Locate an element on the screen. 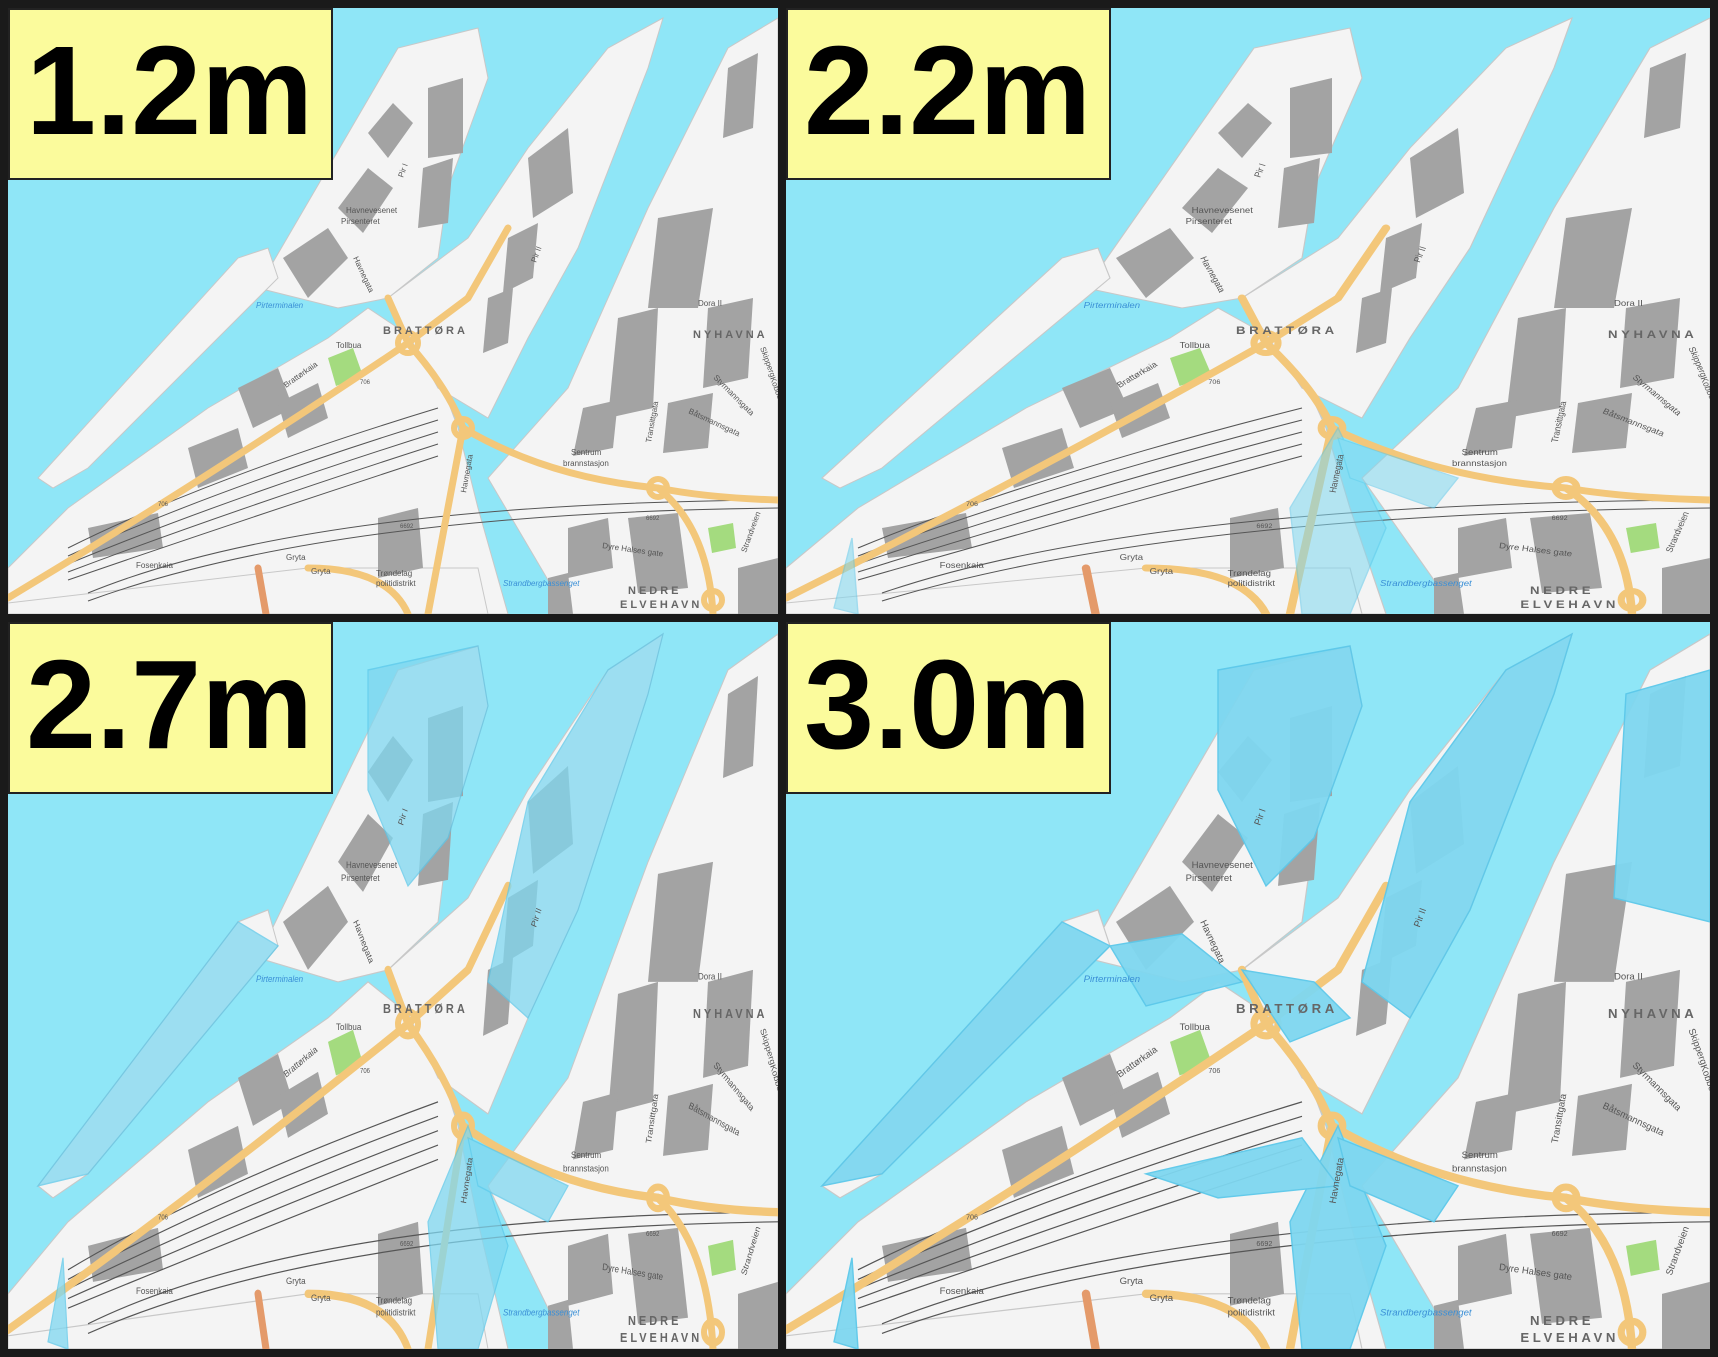  road-layer is located at coordinates (393, 419).